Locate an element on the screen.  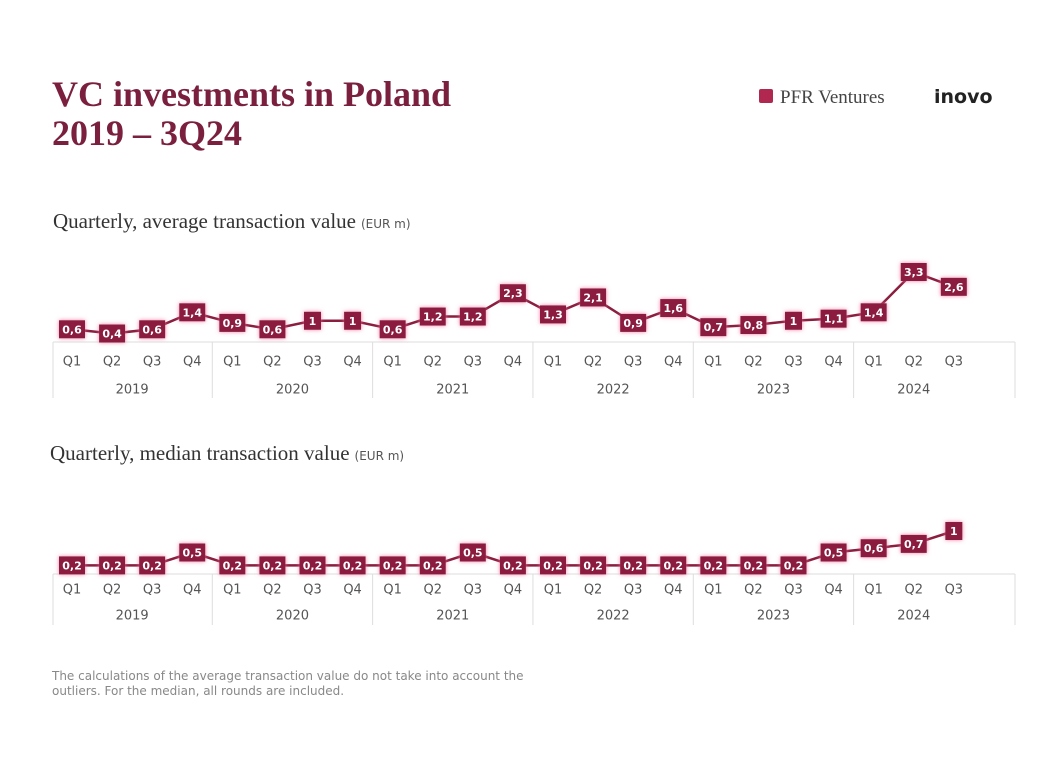
value-label: 1,1 is located at coordinates (834, 319).